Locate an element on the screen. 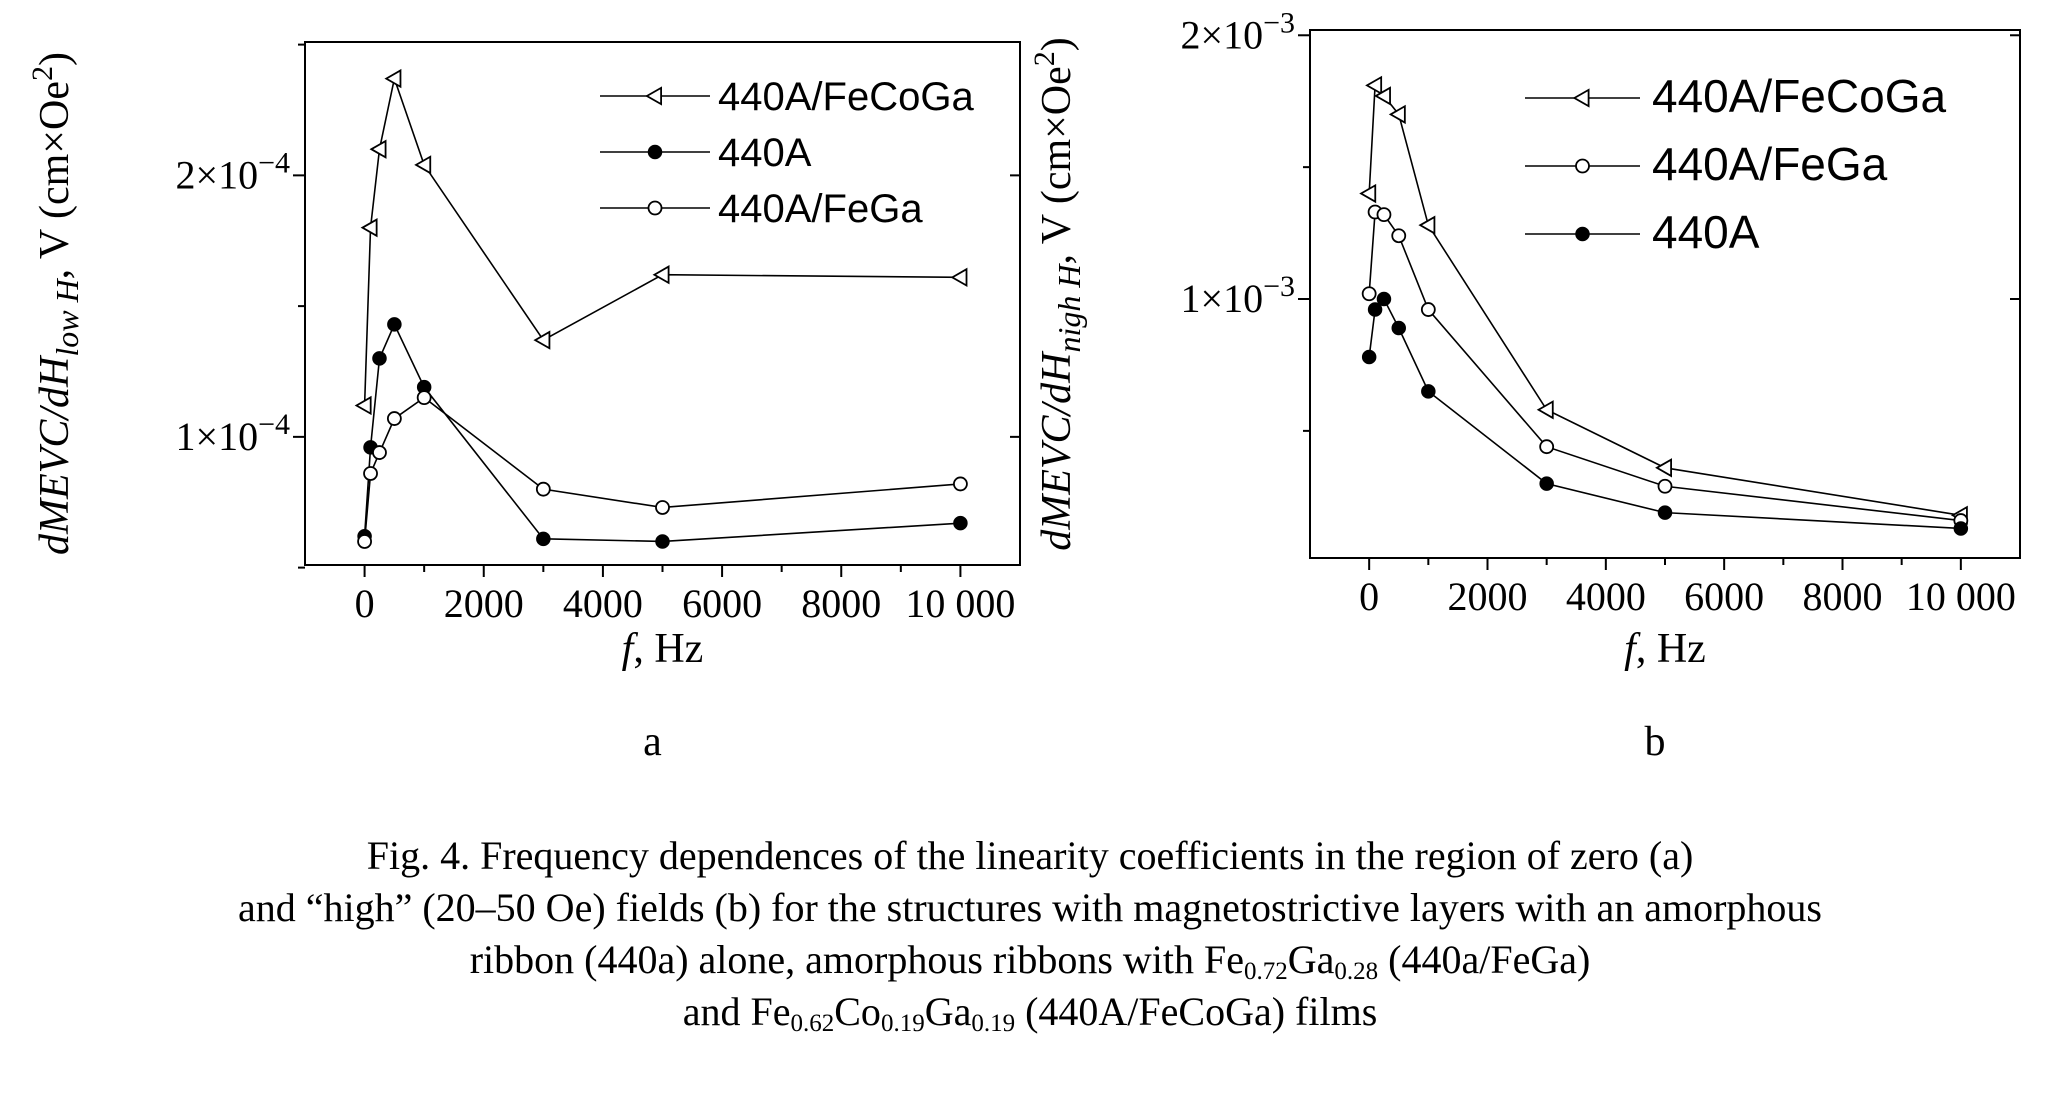 This screenshot has width=2060, height=1110. legend: 440A/FeCoGa 440A/FeGa 440A is located at coordinates (1735, 164).